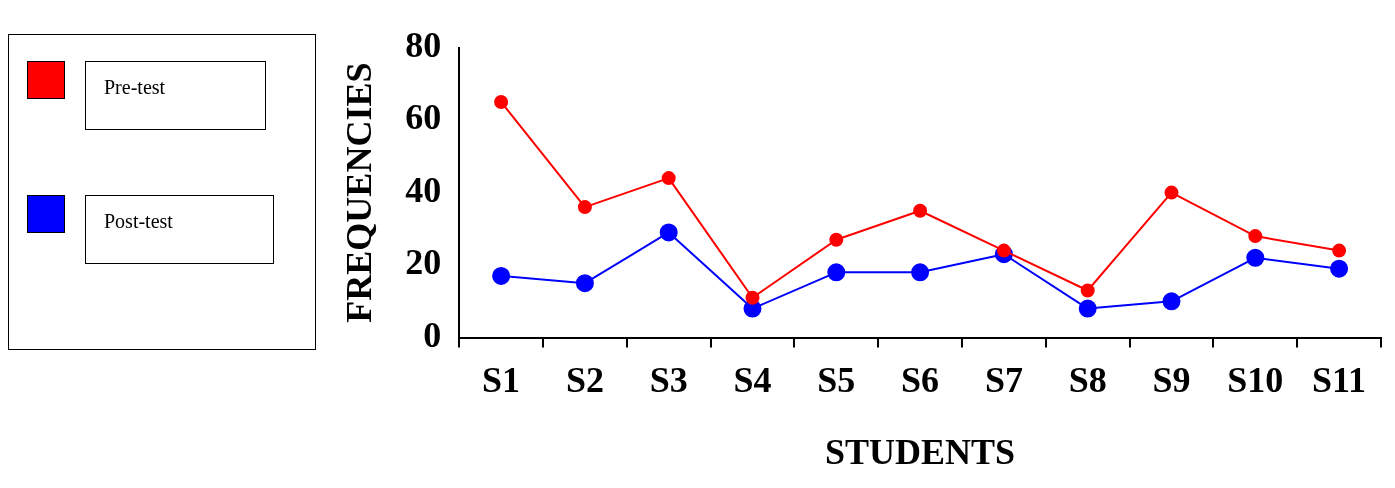  What do you see at coordinates (176, 95) in the screenshot?
I see `legend-label: Pre-test` at bounding box center [176, 95].